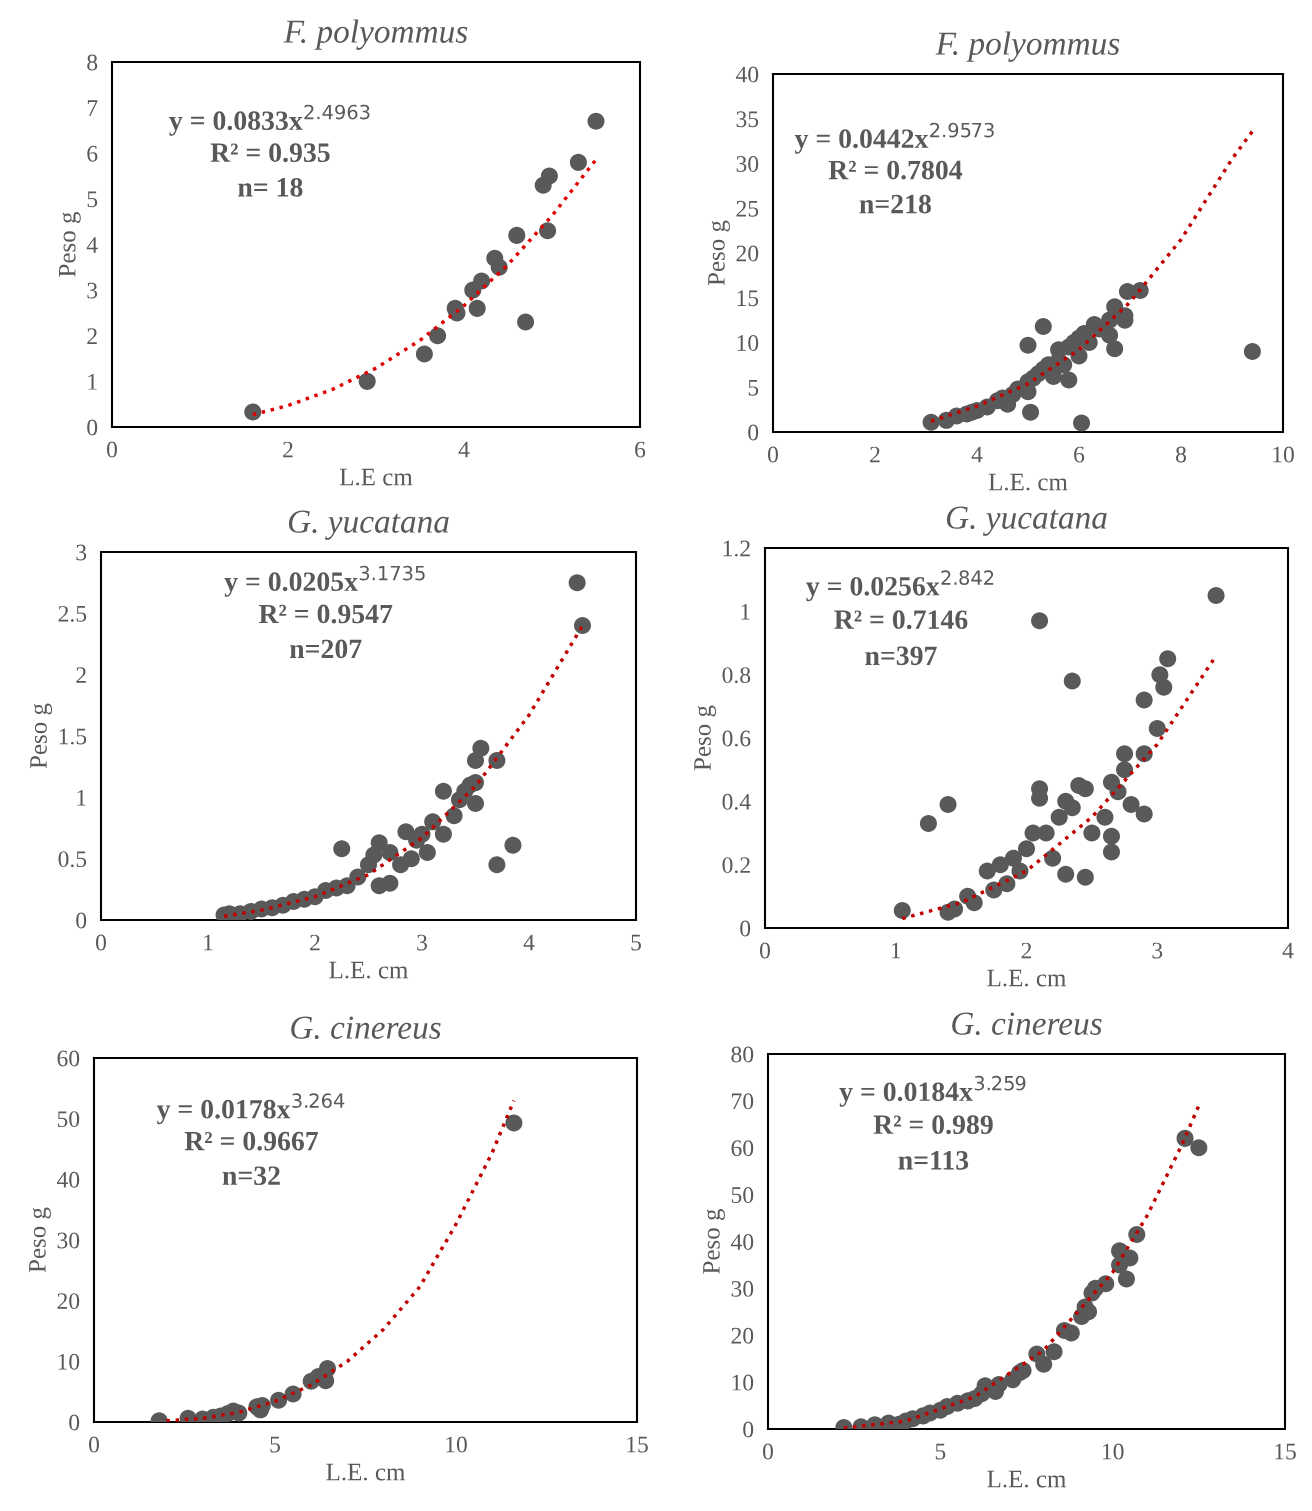 This screenshot has width=1312, height=1511. I want to click on y-tick-label: 80, so click(742, 1054).